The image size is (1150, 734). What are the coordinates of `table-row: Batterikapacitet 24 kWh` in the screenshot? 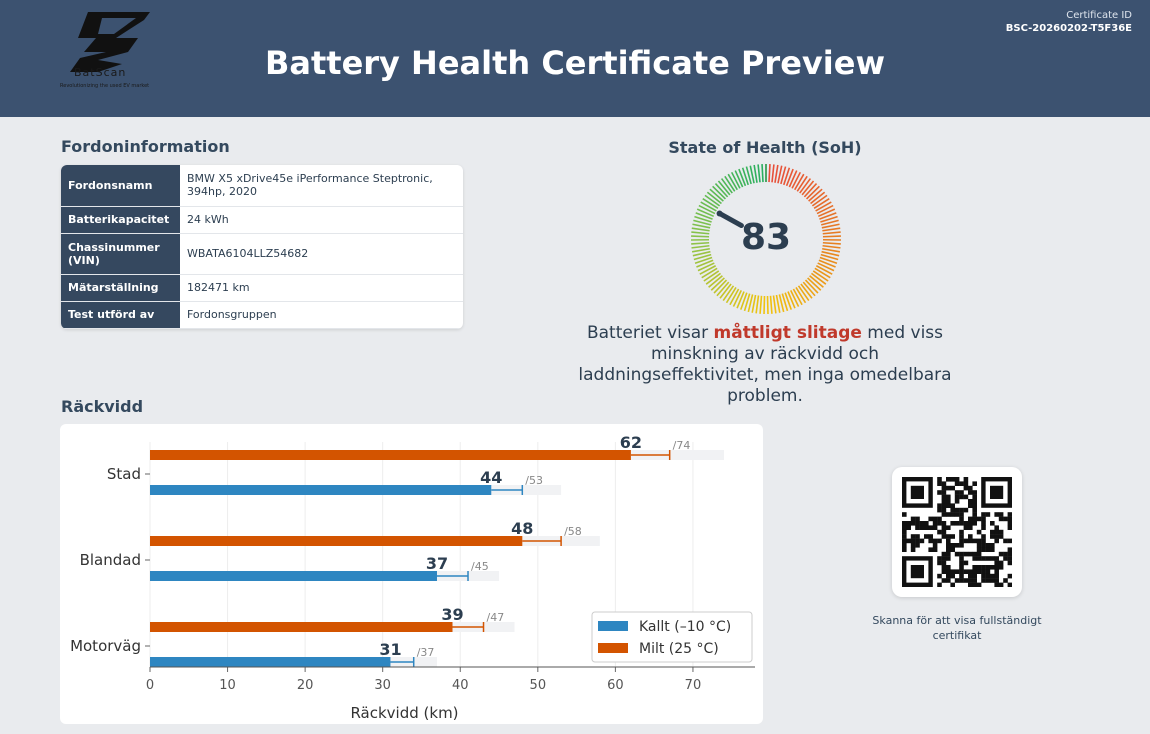 It's located at (262, 220).